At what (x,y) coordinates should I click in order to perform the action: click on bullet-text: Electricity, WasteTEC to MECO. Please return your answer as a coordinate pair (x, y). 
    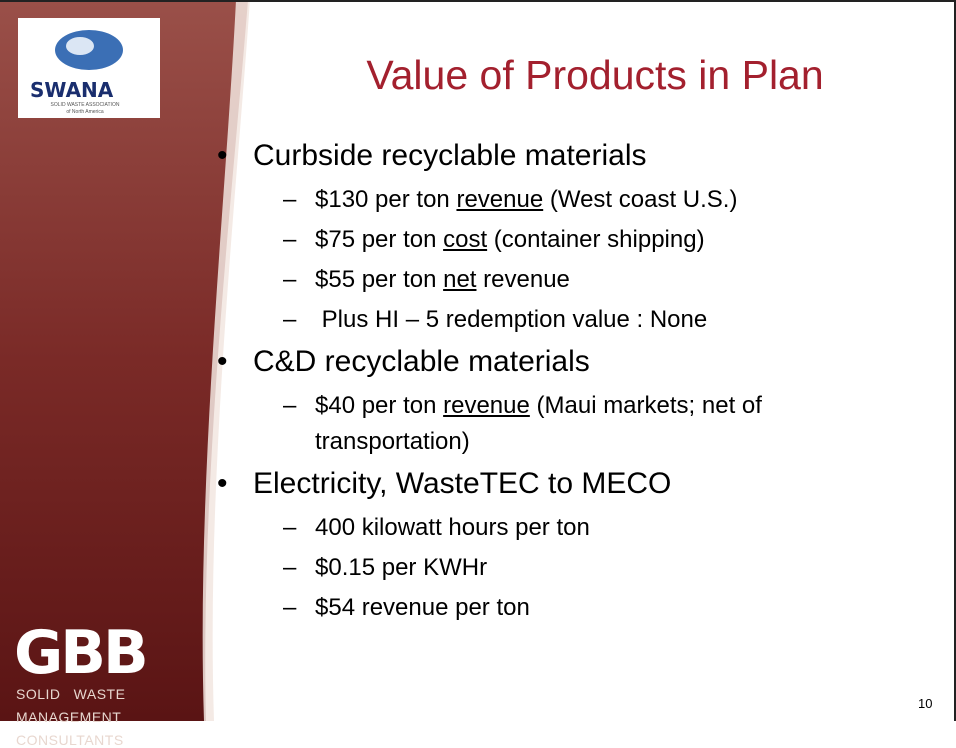
    Looking at the image, I should click on (462, 483).